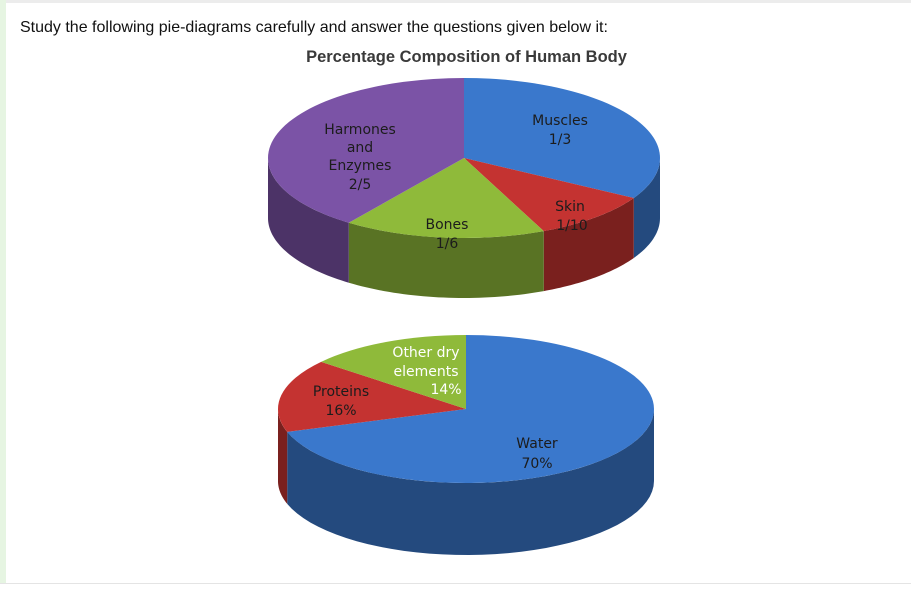 The width and height of the screenshot is (911, 593). Describe the element at coordinates (536, 464) in the screenshot. I see `label-water-value: 70%` at that location.